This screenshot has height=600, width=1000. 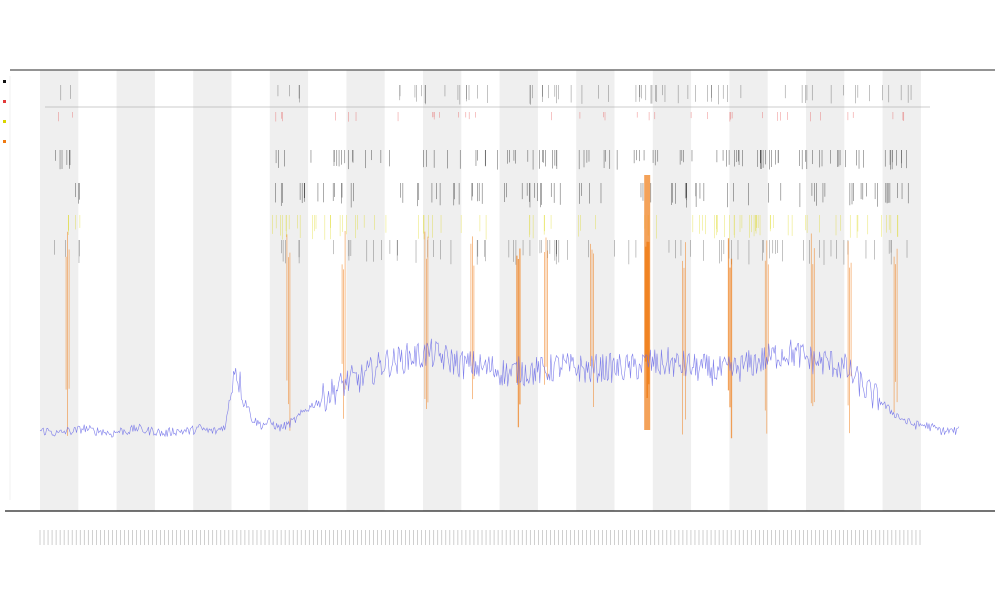 I want to click on chart-legend, so click(x=8, y=120).